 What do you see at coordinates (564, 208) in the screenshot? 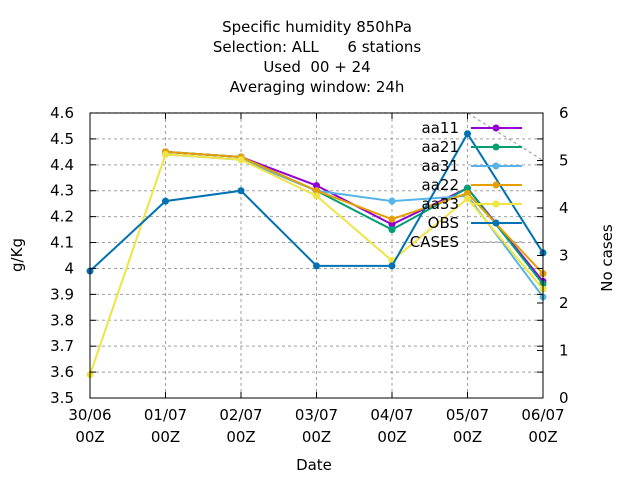
I see `y2-tick-label: 4` at bounding box center [564, 208].